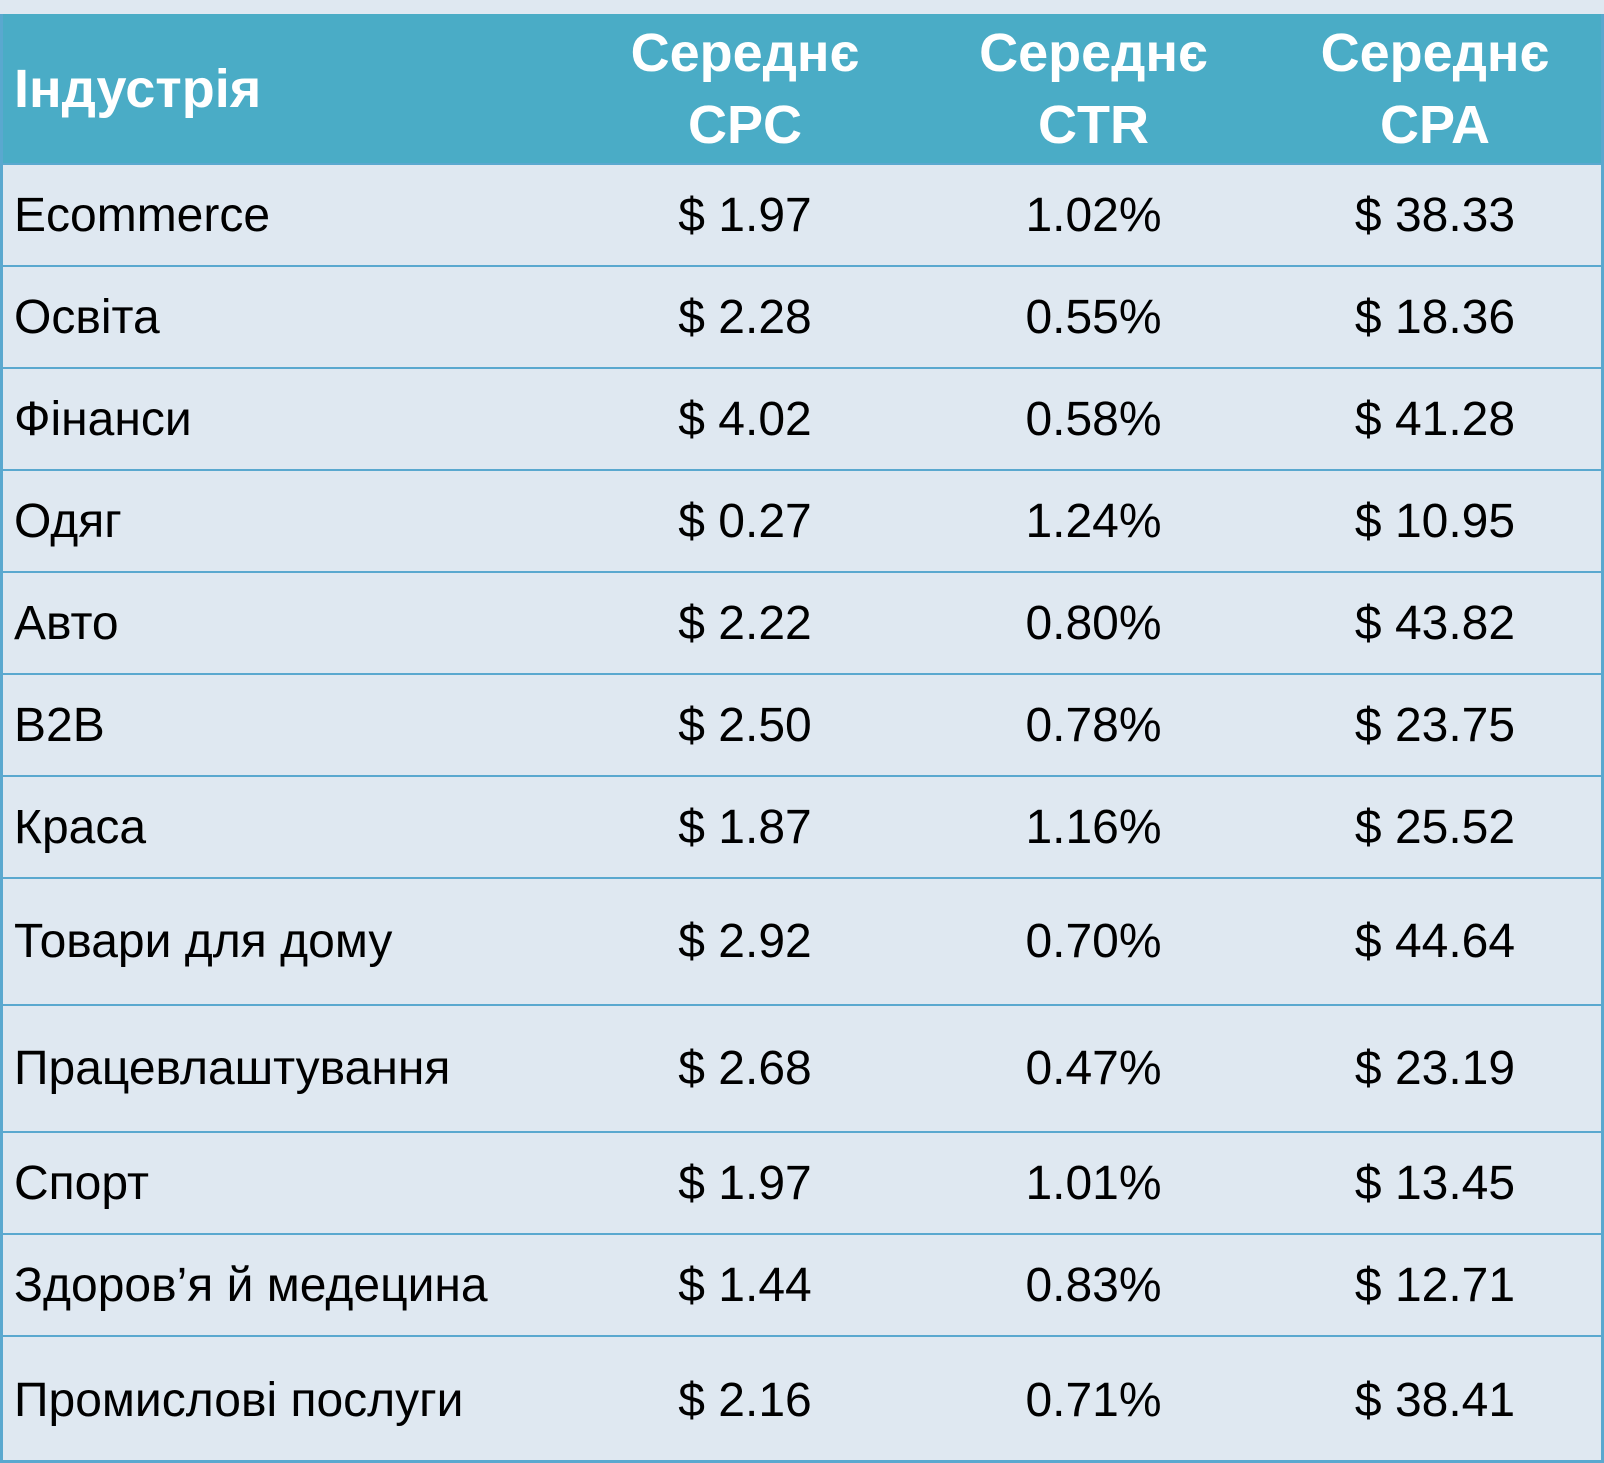 Image resolution: width=1604 pixels, height=1463 pixels. What do you see at coordinates (1093, 89) in the screenshot?
I see `header-avg-ctr: Середнє CTR` at bounding box center [1093, 89].